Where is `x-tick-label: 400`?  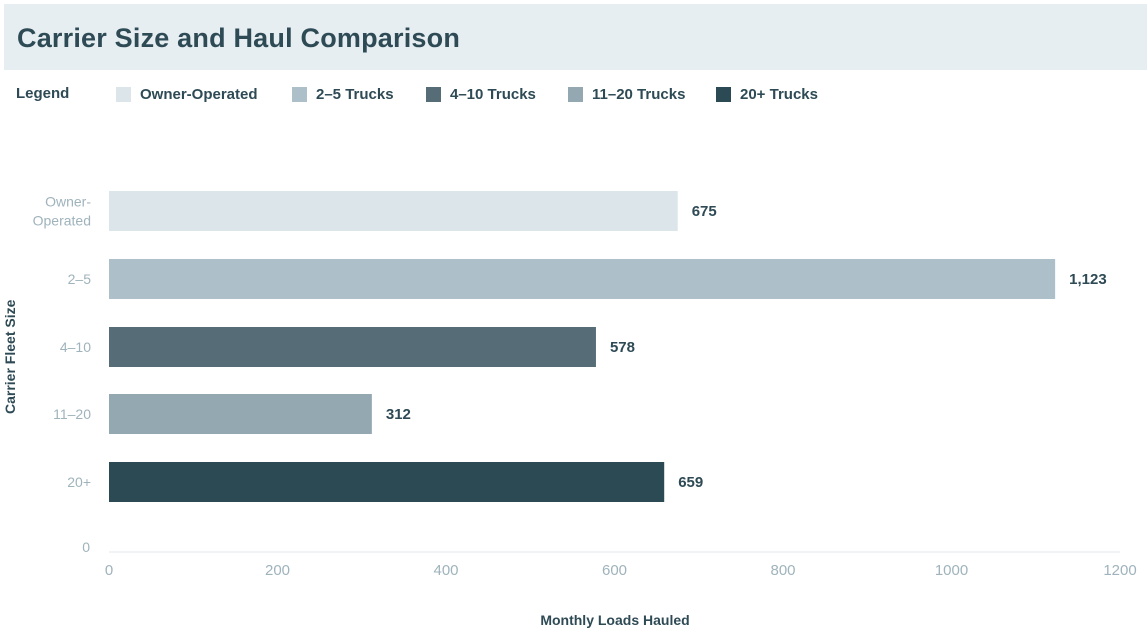
x-tick-label: 400 is located at coordinates (445, 570).